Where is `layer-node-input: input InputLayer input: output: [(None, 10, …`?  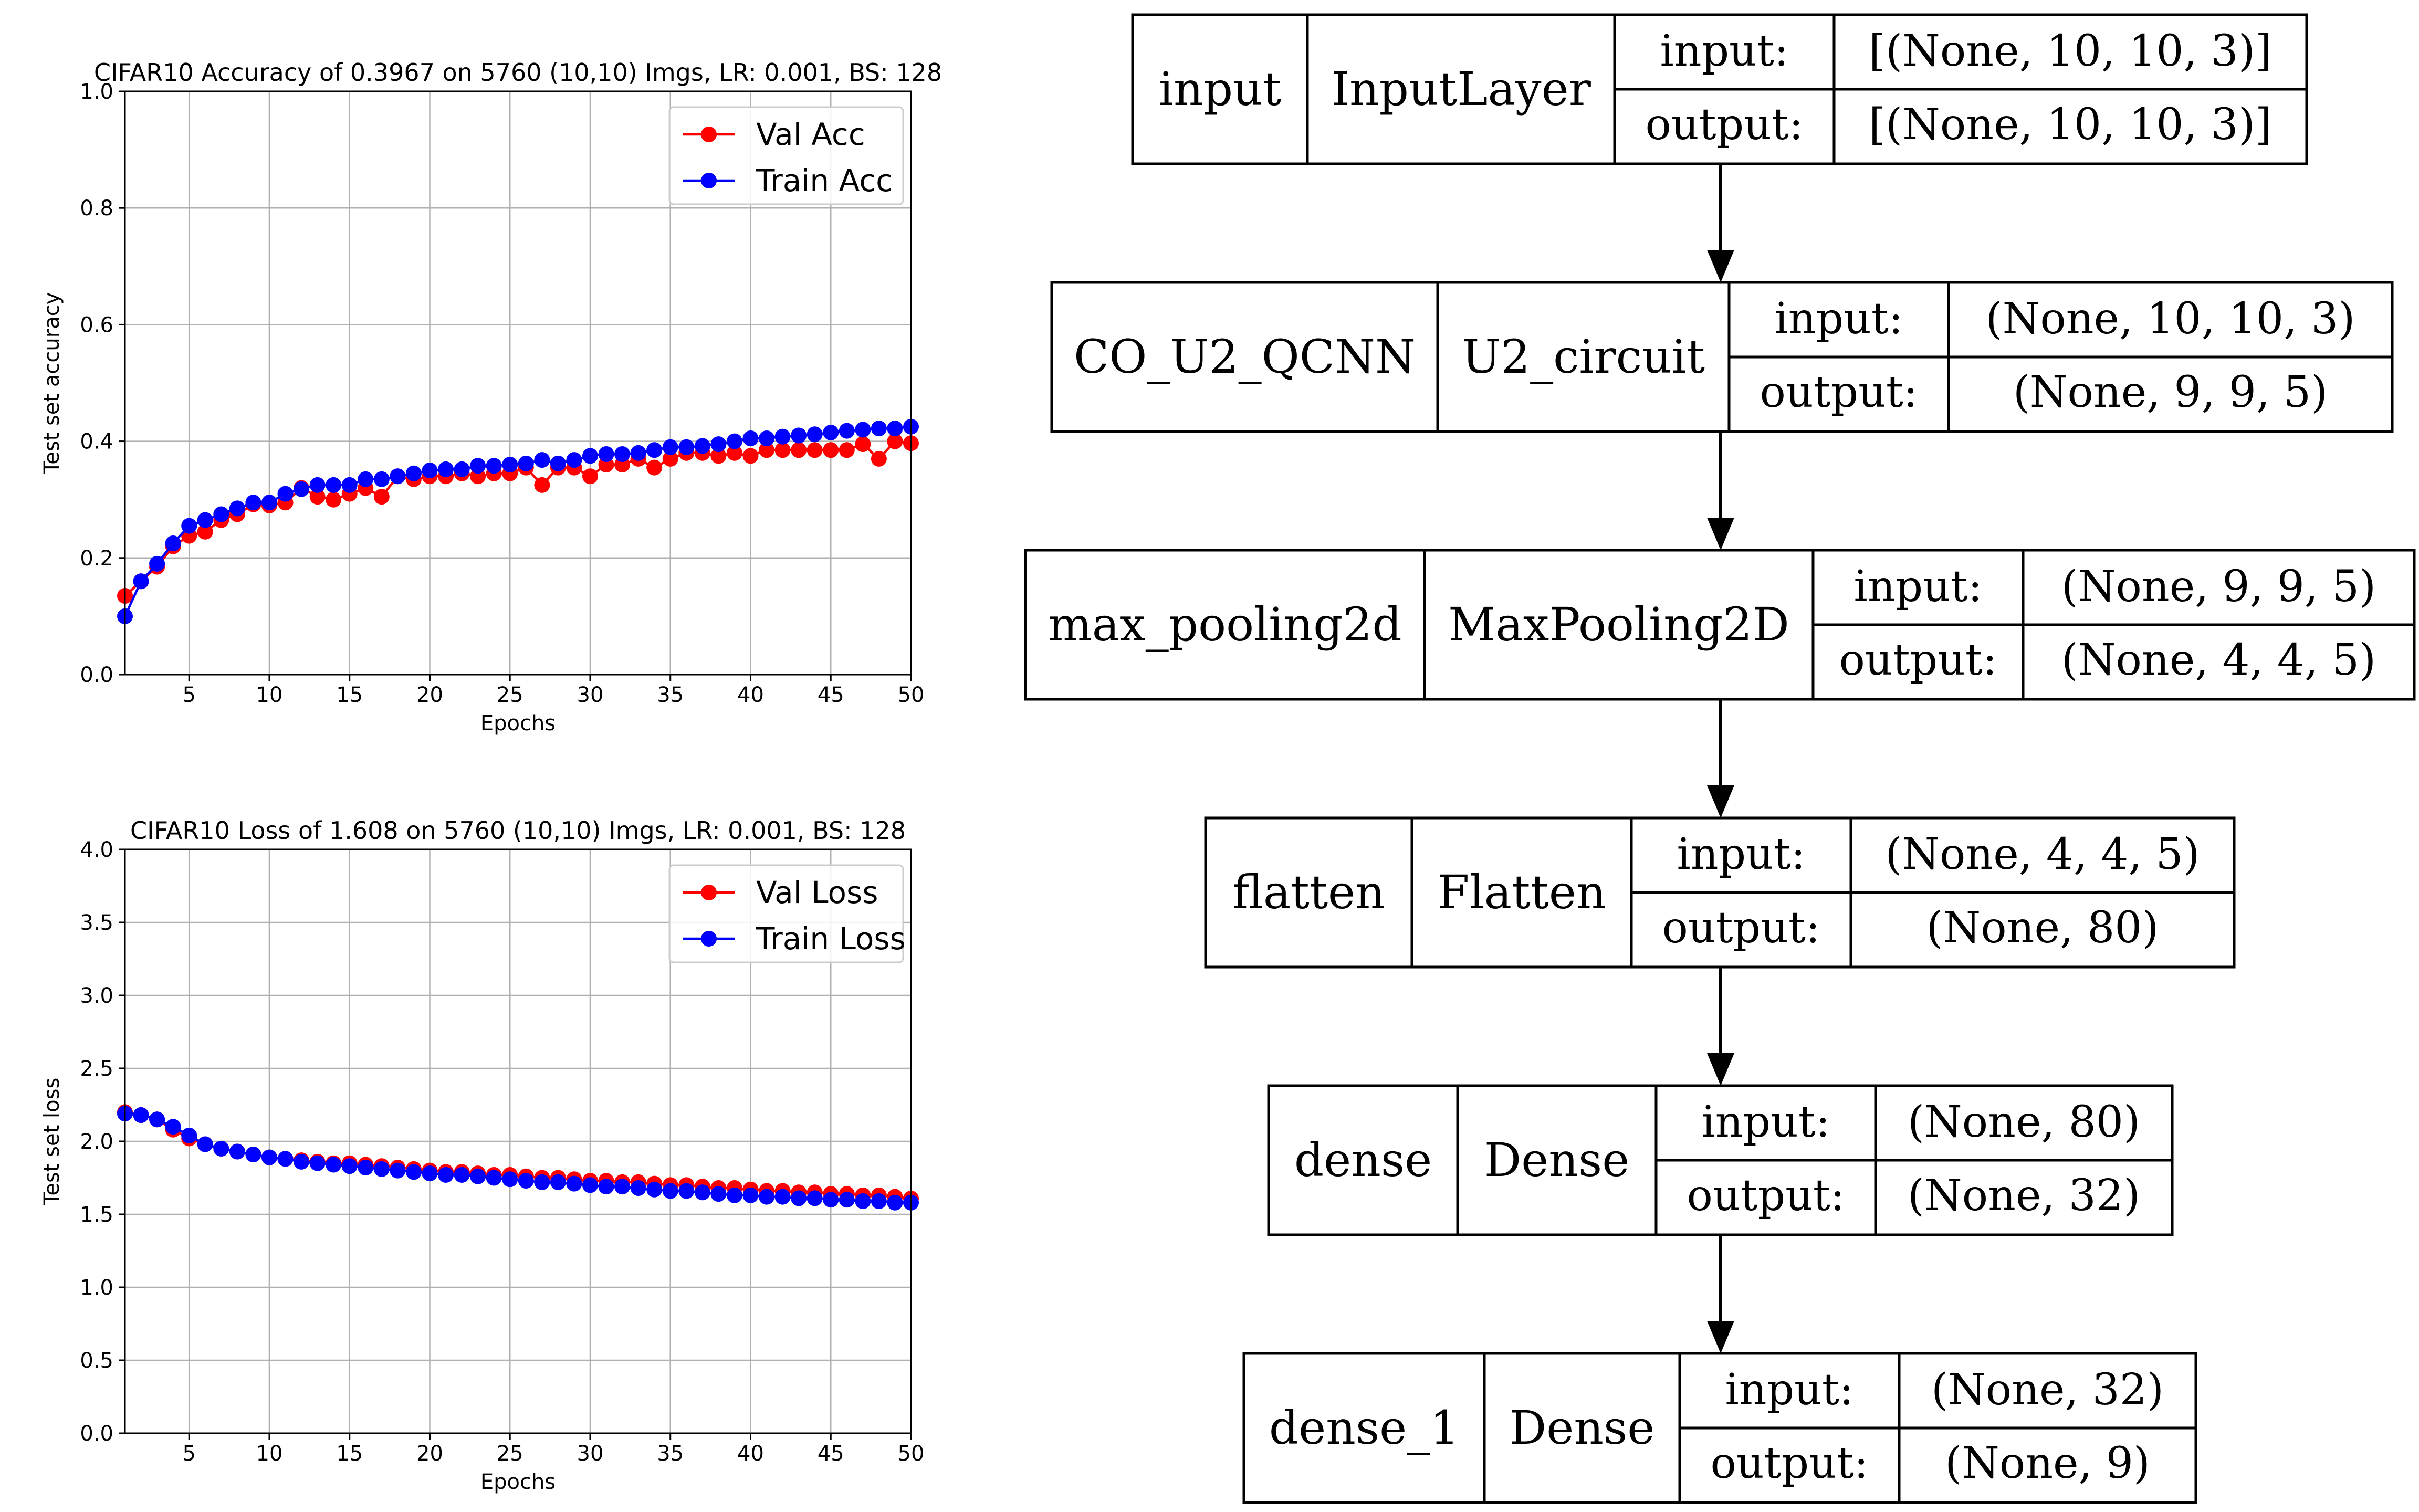 layer-node-input: input InputLayer input: output: [(None, 10, … is located at coordinates (1719, 89).